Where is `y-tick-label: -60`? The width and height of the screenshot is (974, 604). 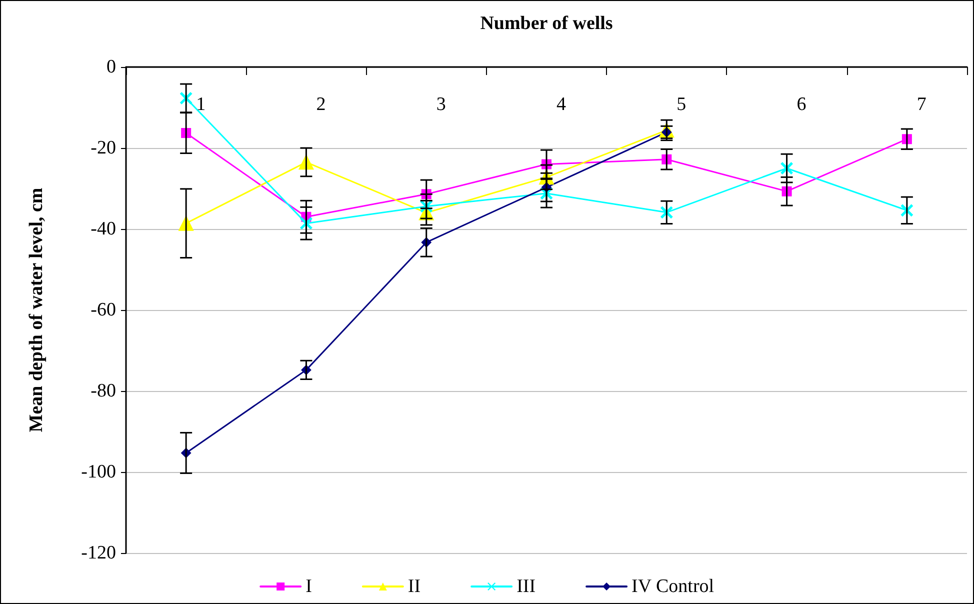 y-tick-label: -60 is located at coordinates (103, 310).